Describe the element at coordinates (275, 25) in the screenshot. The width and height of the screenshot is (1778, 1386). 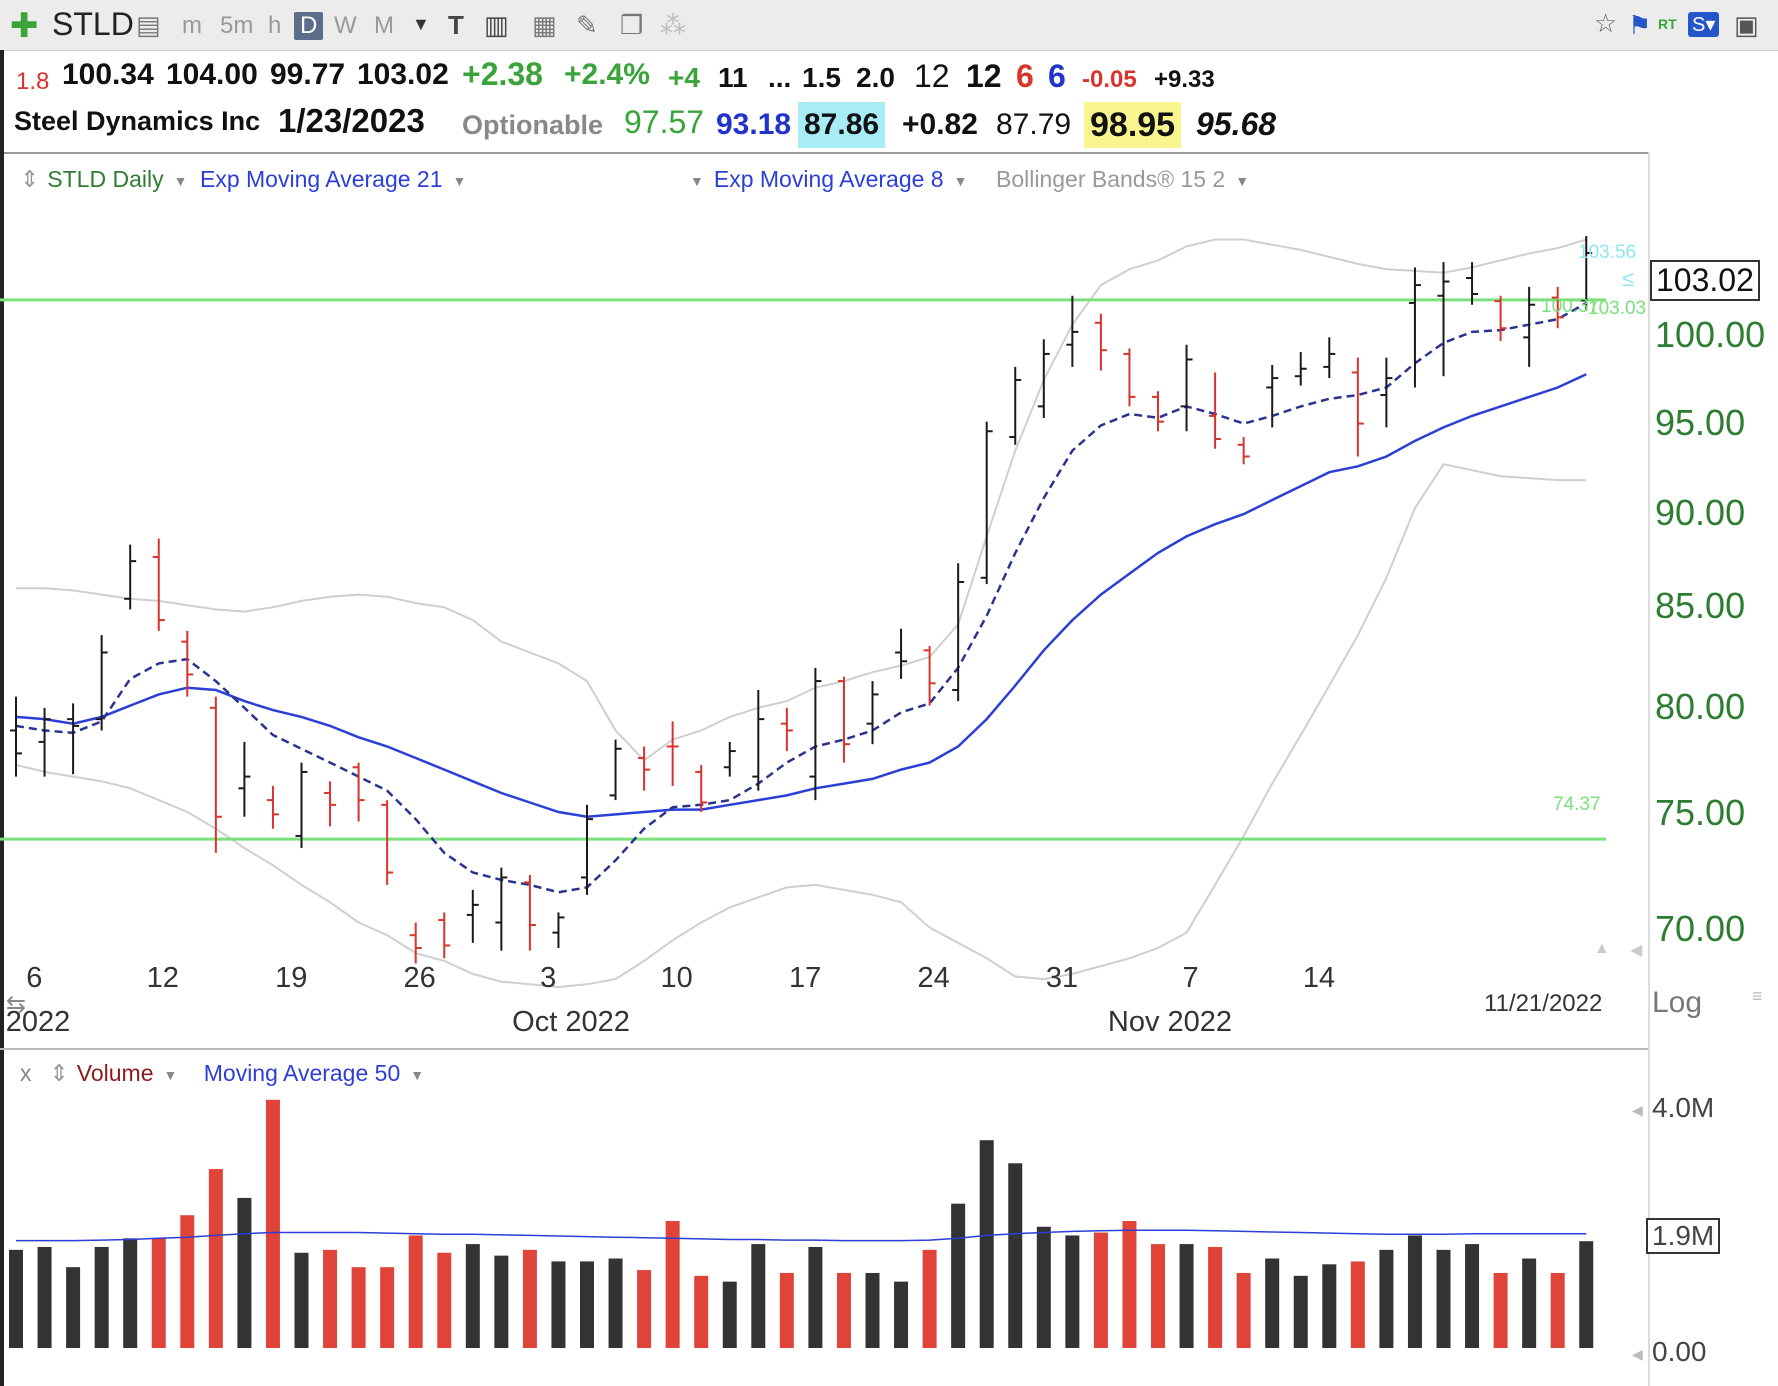
I see `tf-h: h` at that location.